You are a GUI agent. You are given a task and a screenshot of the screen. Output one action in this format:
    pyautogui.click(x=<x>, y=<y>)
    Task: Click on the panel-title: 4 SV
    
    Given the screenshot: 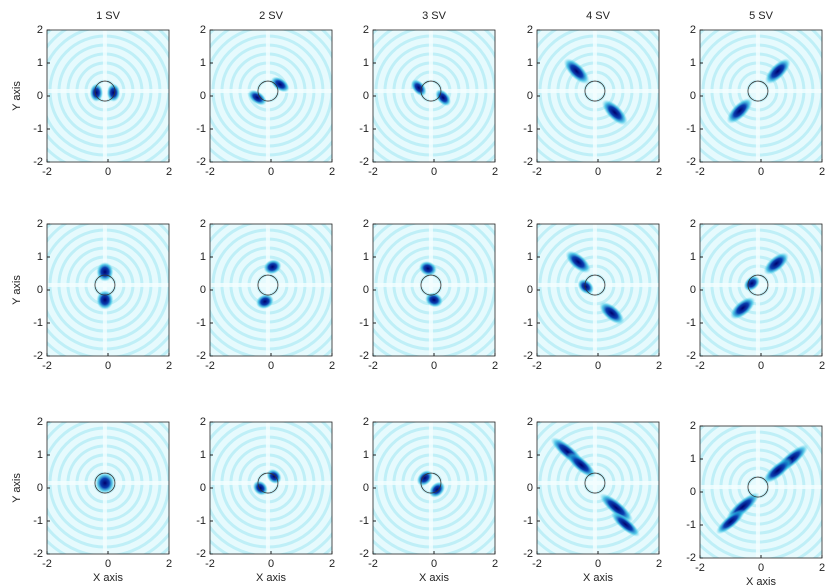 What is the action you would take?
    pyautogui.click(x=598, y=16)
    